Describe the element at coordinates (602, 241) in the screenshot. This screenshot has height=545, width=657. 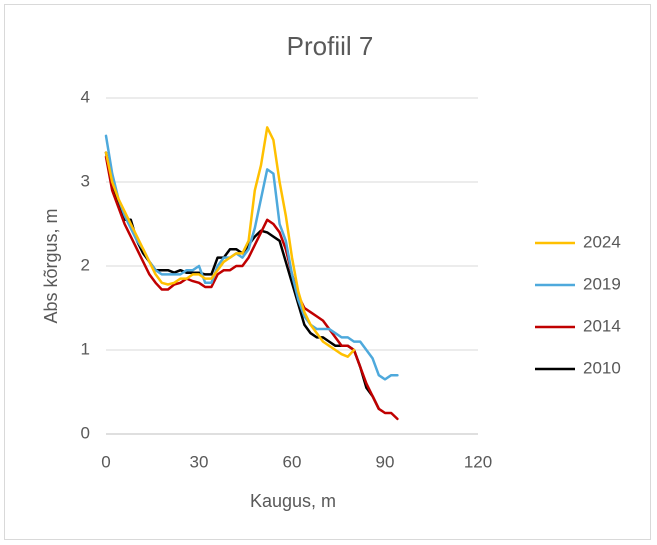
I see `legend-label: 2024` at that location.